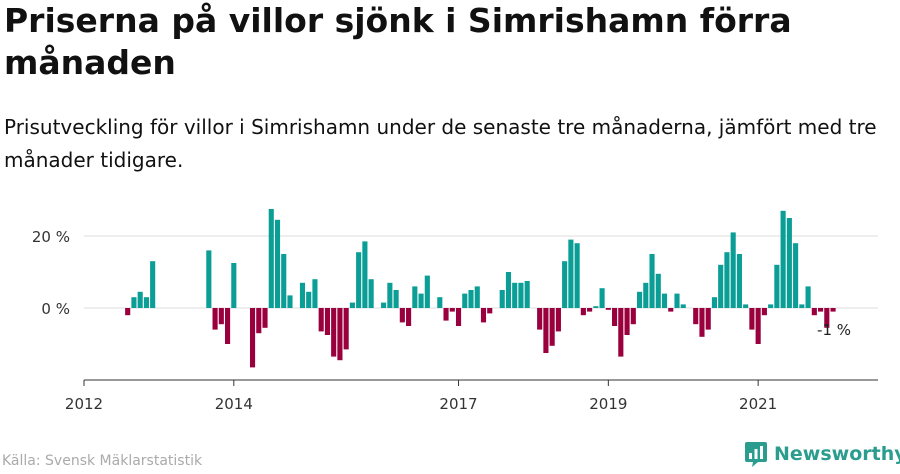 The image size is (900, 474). What do you see at coordinates (758, 404) in the screenshot?
I see `x-tick-label: 2021` at bounding box center [758, 404].